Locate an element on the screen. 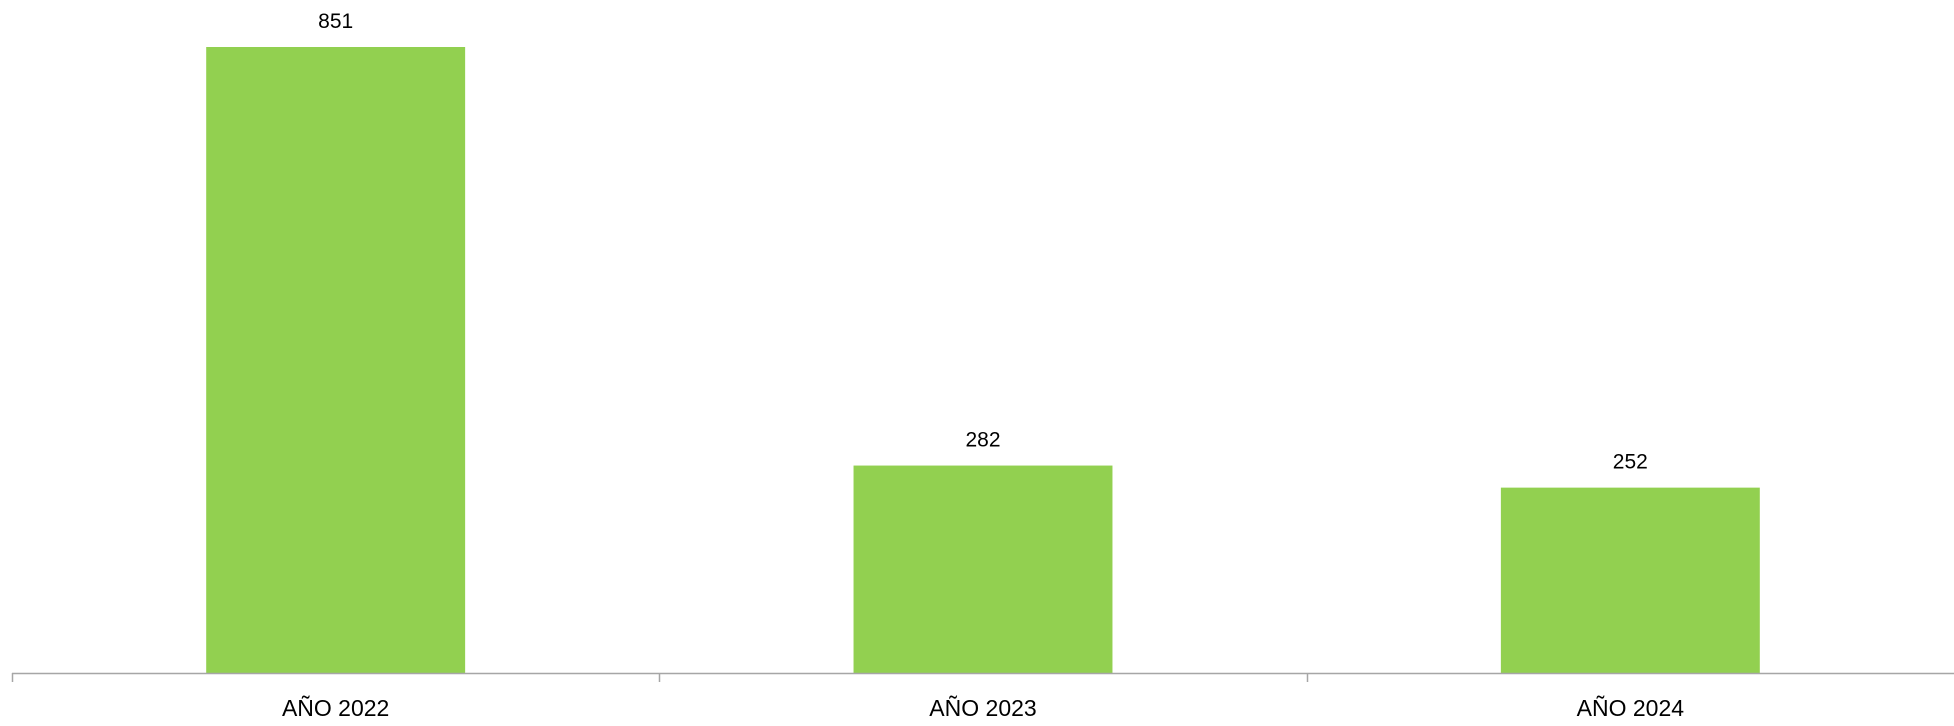  x-tick-label-2: AÑO 2023 is located at coordinates (982, 708).